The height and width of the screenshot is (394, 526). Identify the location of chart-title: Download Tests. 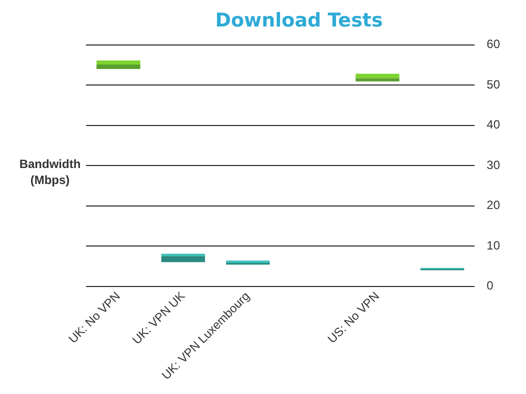
(299, 20).